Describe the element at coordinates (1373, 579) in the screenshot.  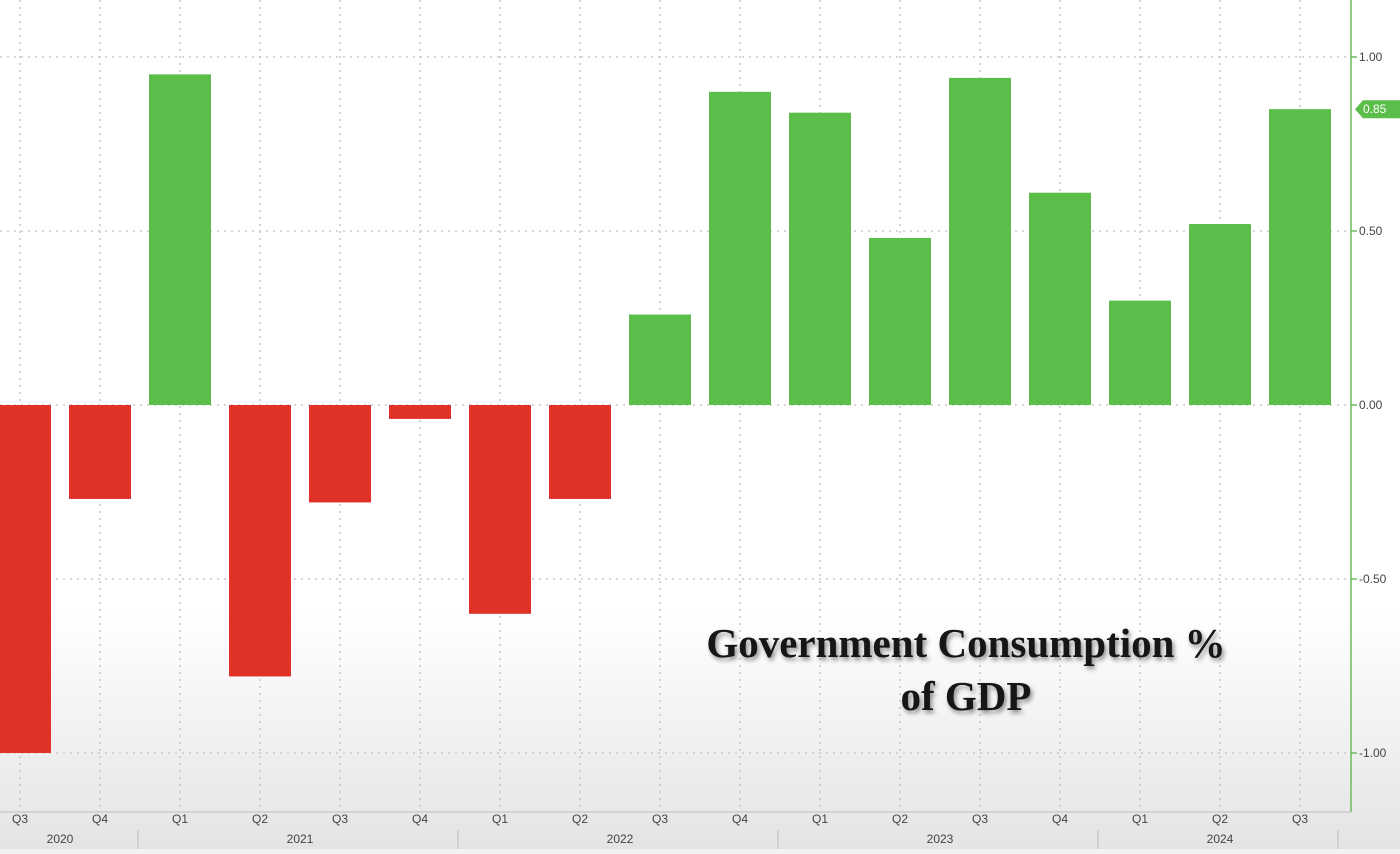
I see `y-tick-label: -0.50` at that location.